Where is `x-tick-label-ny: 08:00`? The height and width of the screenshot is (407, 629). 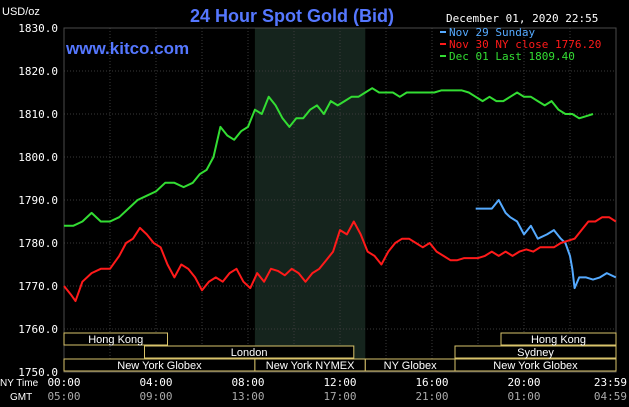
x-tick-label-ny: 08:00 is located at coordinates (247, 382).